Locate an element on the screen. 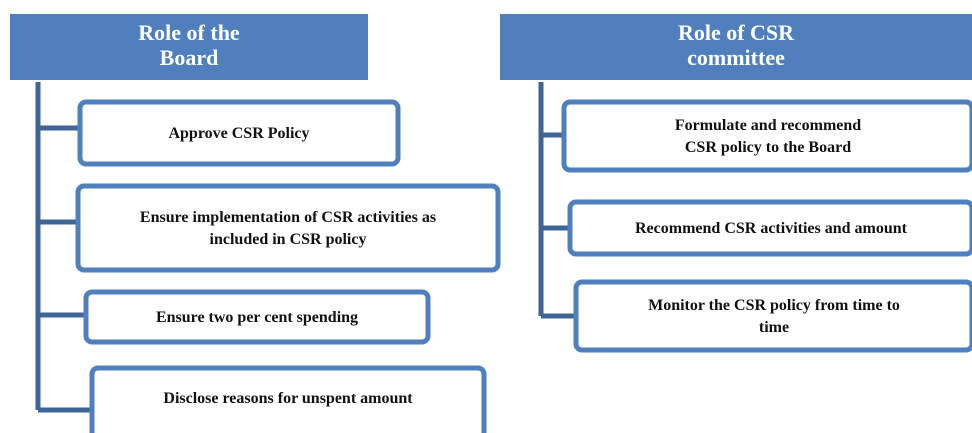  header-title: Board is located at coordinates (189, 57).